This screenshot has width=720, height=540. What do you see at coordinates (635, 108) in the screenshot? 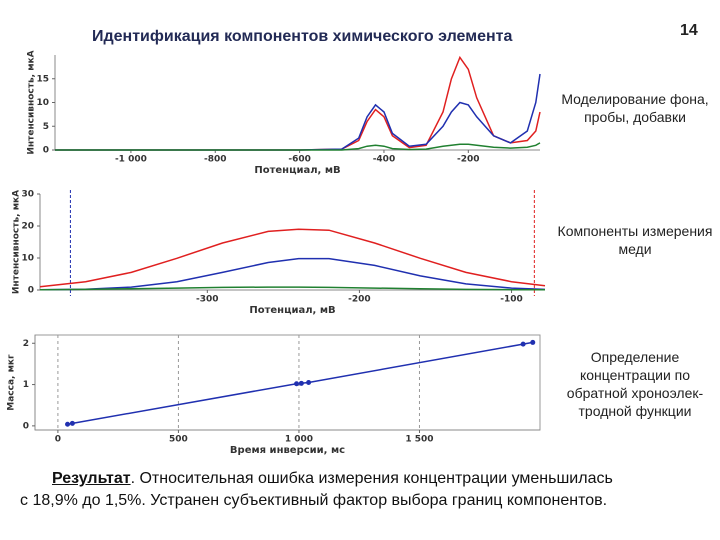
I see `caption: Моделирование фона, пробы, добавки` at bounding box center [635, 108].